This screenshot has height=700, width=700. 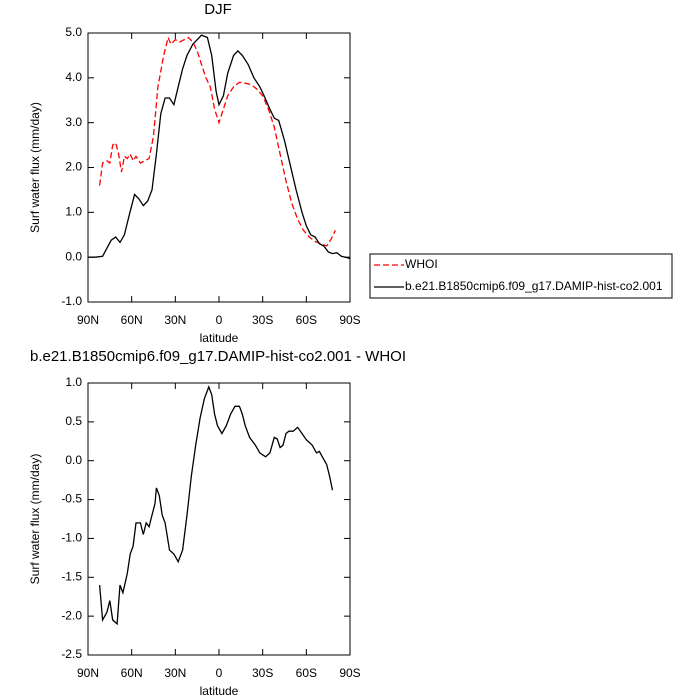 I want to click on y-tick-label: 5.0, so click(x=73, y=32).